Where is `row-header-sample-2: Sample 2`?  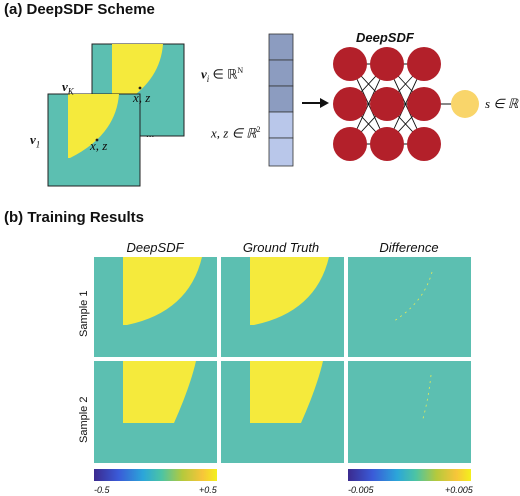 row-header-sample-2: Sample 2 is located at coordinates (84, 419).